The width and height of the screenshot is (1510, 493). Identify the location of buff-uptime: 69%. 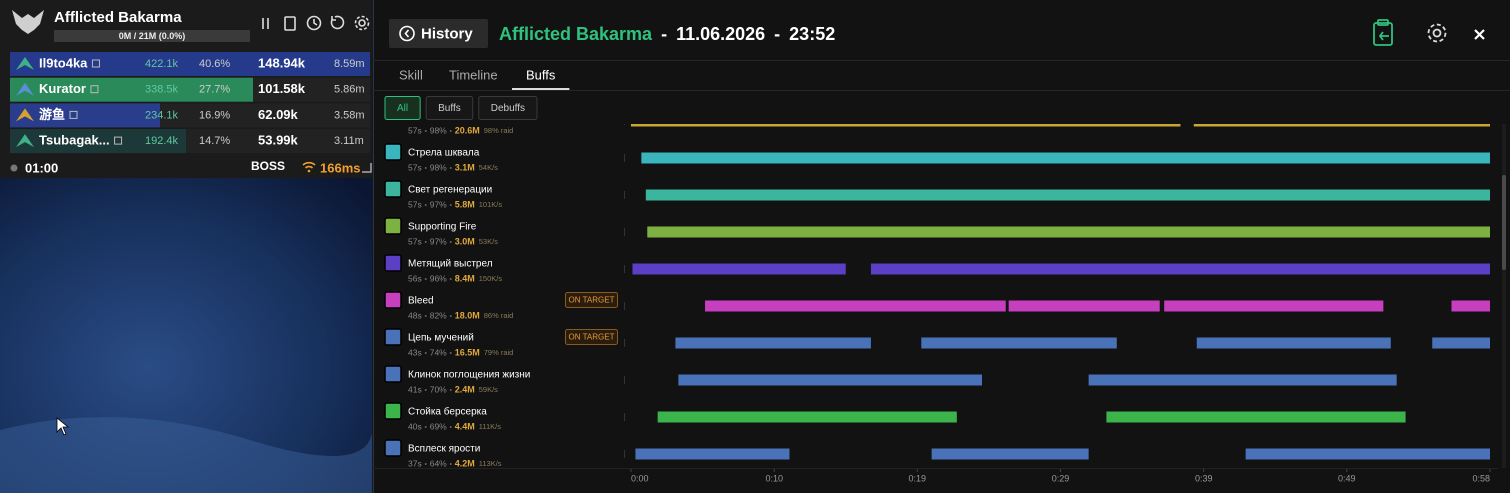
(438, 426).